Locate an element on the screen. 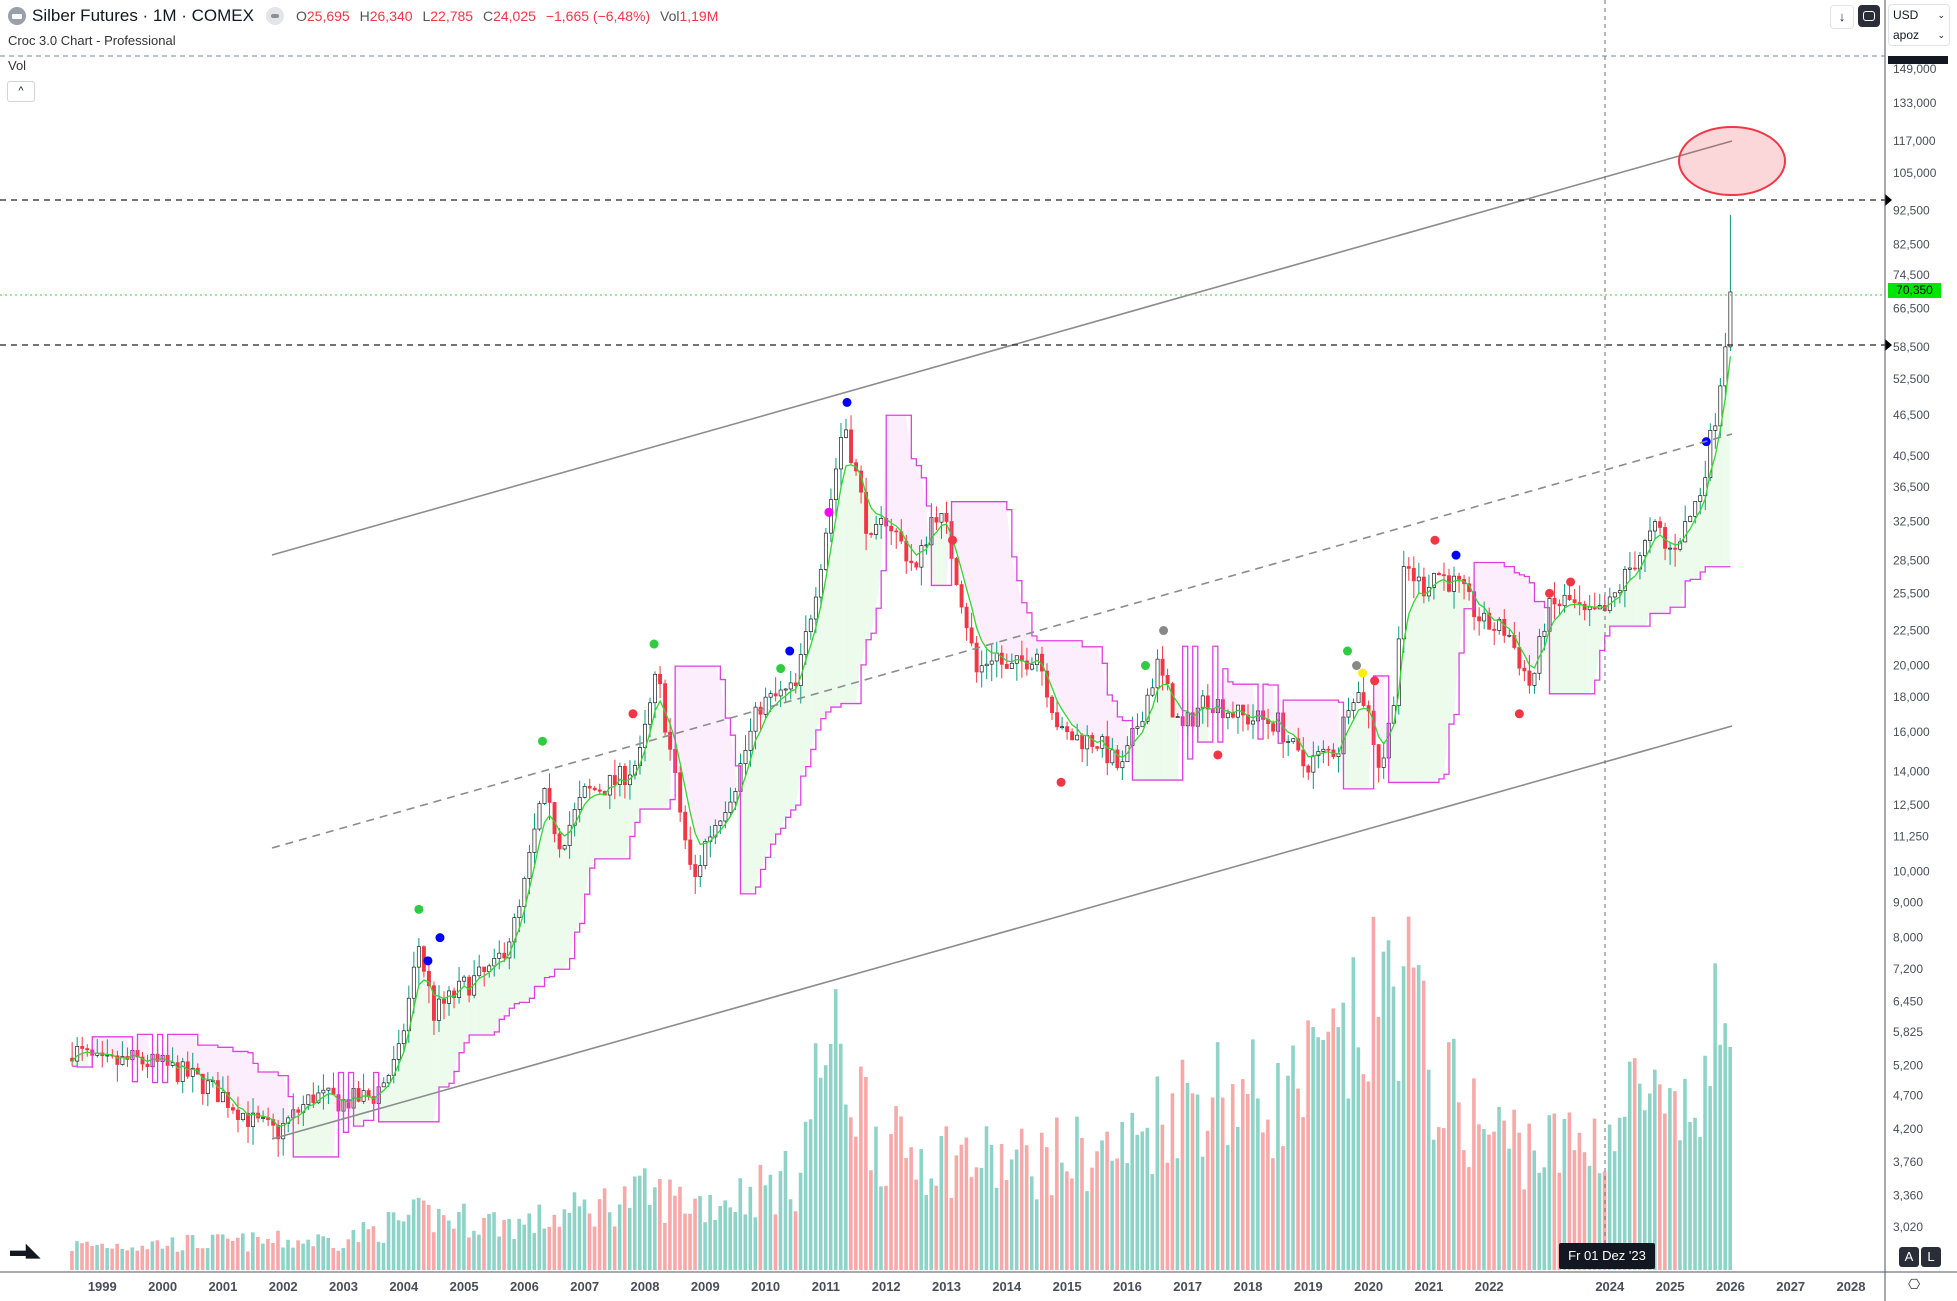 The width and height of the screenshot is (1957, 1301). hide-legend-icon is located at coordinates (275, 16).